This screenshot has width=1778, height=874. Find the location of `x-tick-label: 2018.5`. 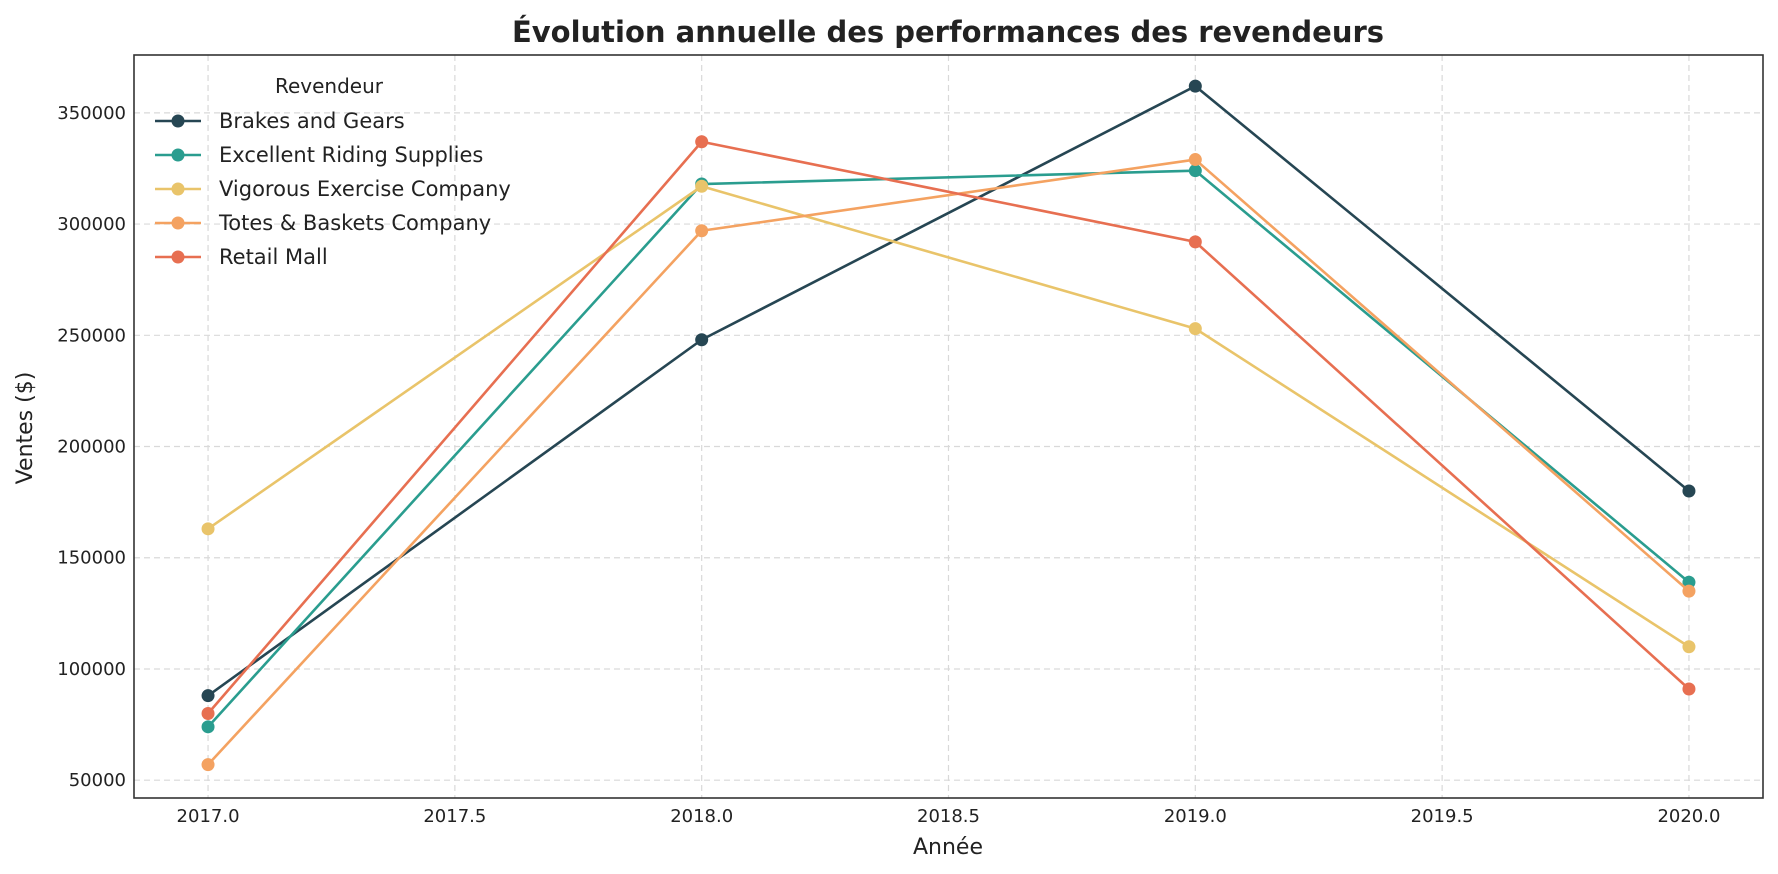

x-tick-label: 2018.5 is located at coordinates (948, 816).